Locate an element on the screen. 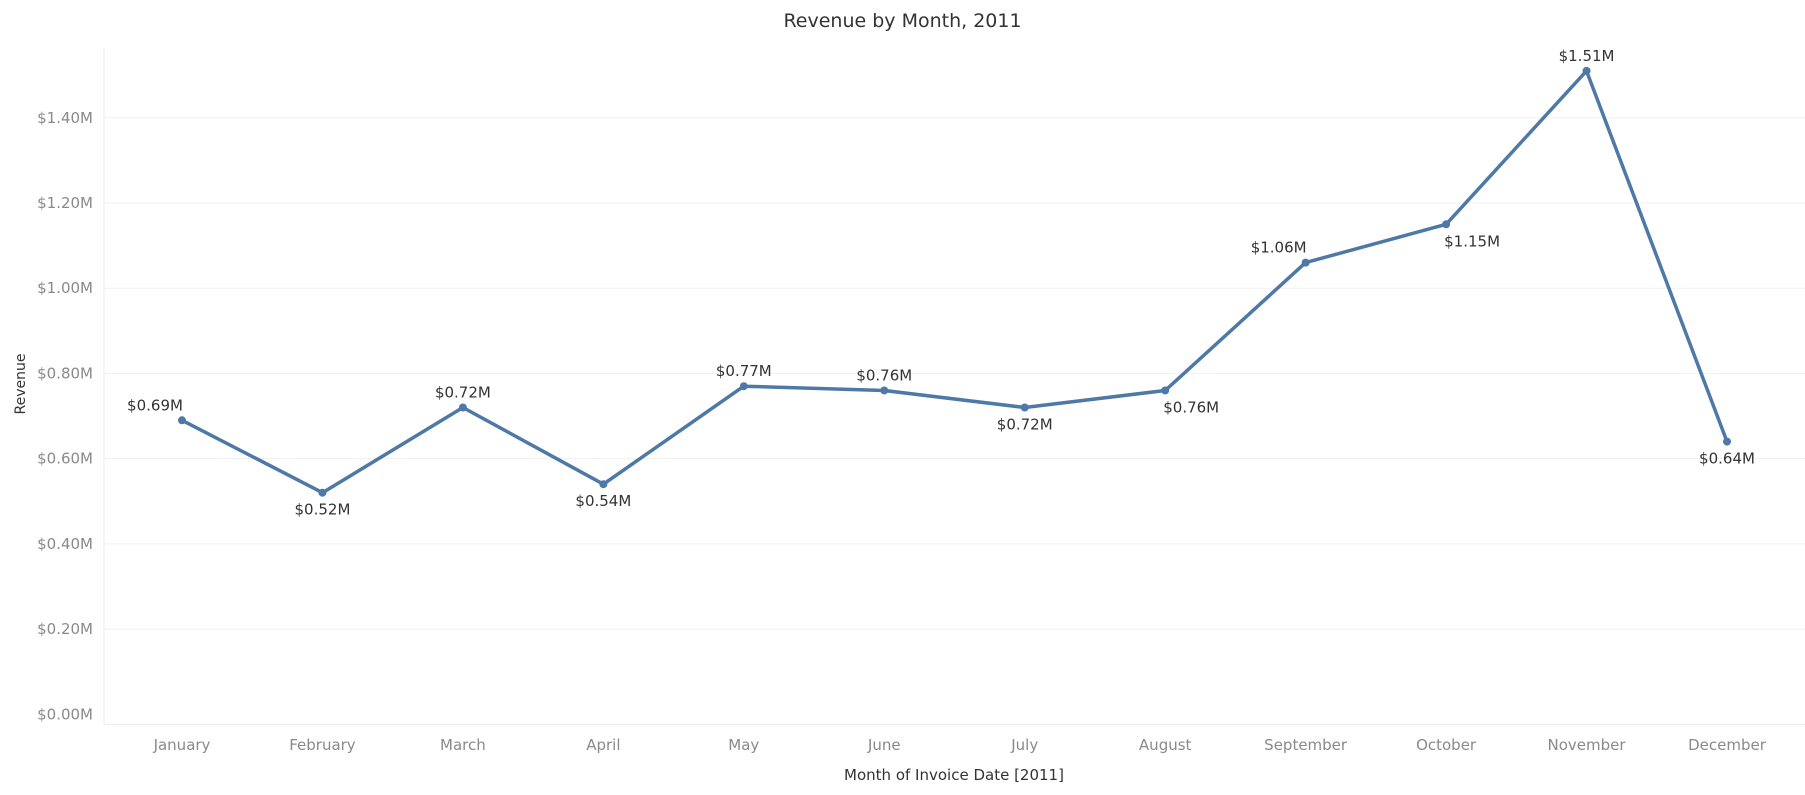 The width and height of the screenshot is (1805, 795). x-tick-label: April is located at coordinates (603, 745).